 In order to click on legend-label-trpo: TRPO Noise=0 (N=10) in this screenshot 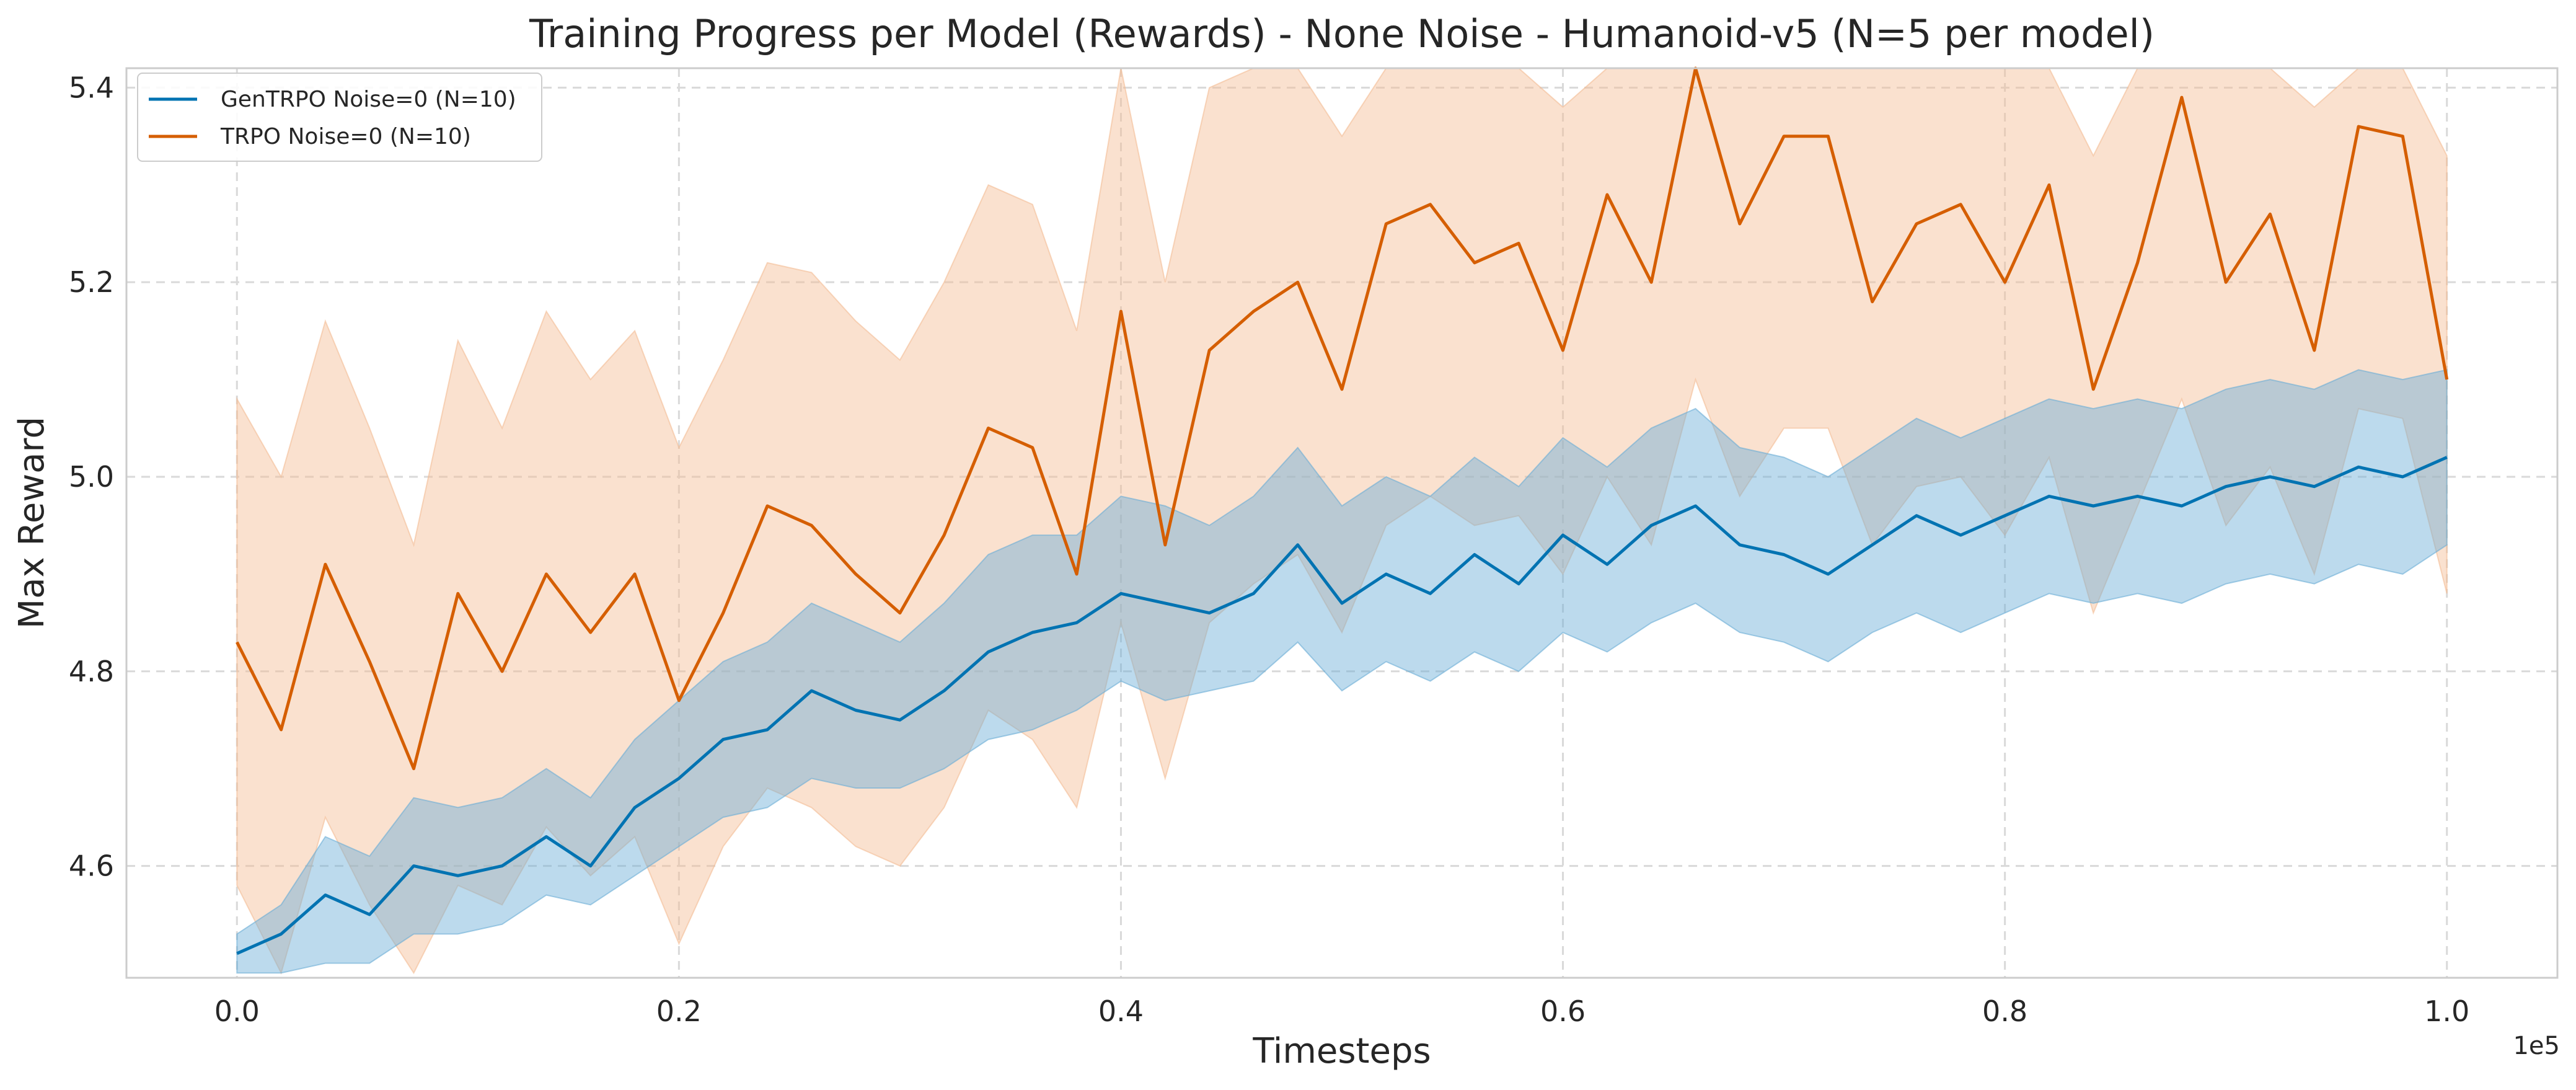, I will do `click(345, 136)`.